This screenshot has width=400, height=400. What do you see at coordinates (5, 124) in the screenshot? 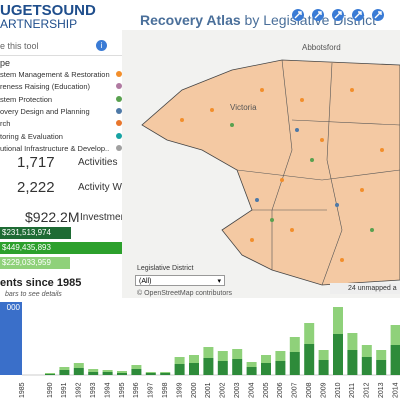
I see `legend-label: rch` at bounding box center [5, 124].